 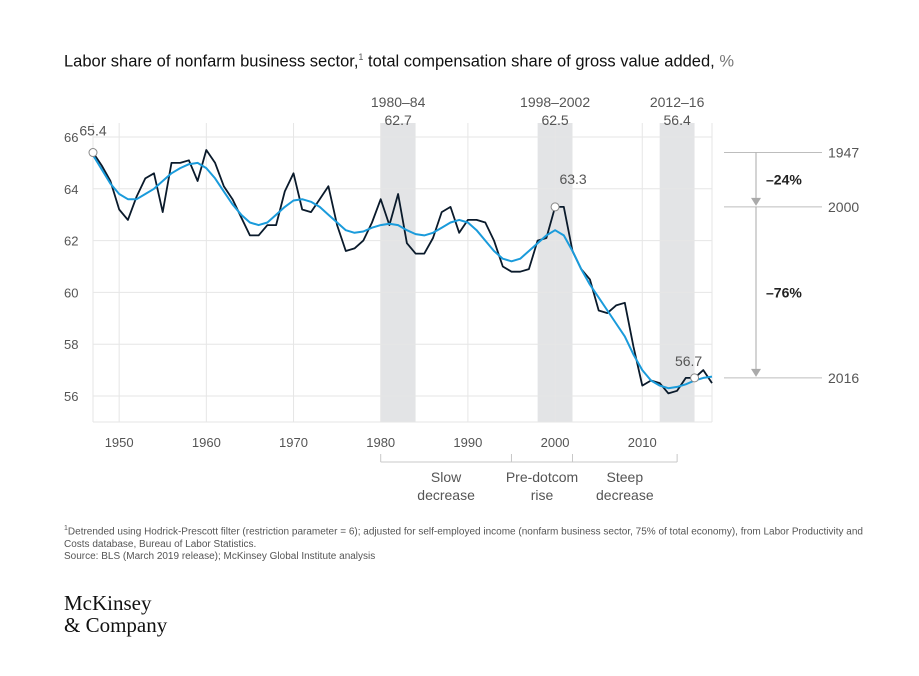 What do you see at coordinates (446, 477) in the screenshot?
I see `phase-label: Slow` at bounding box center [446, 477].